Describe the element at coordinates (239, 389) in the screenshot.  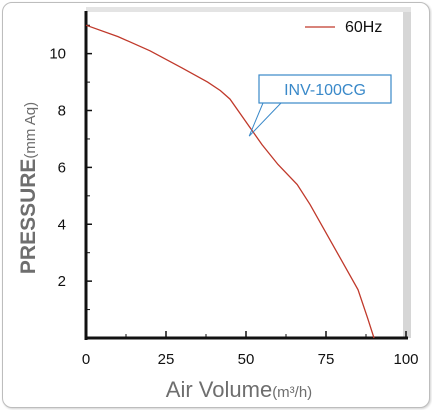
I see `x-axis-title: Air Volume(m³/h)` at that location.